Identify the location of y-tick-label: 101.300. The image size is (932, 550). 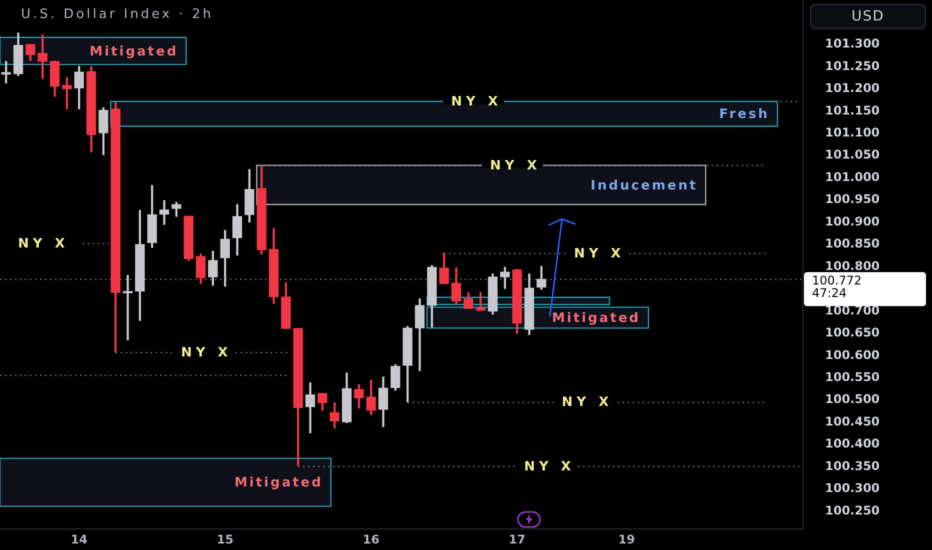
(852, 43).